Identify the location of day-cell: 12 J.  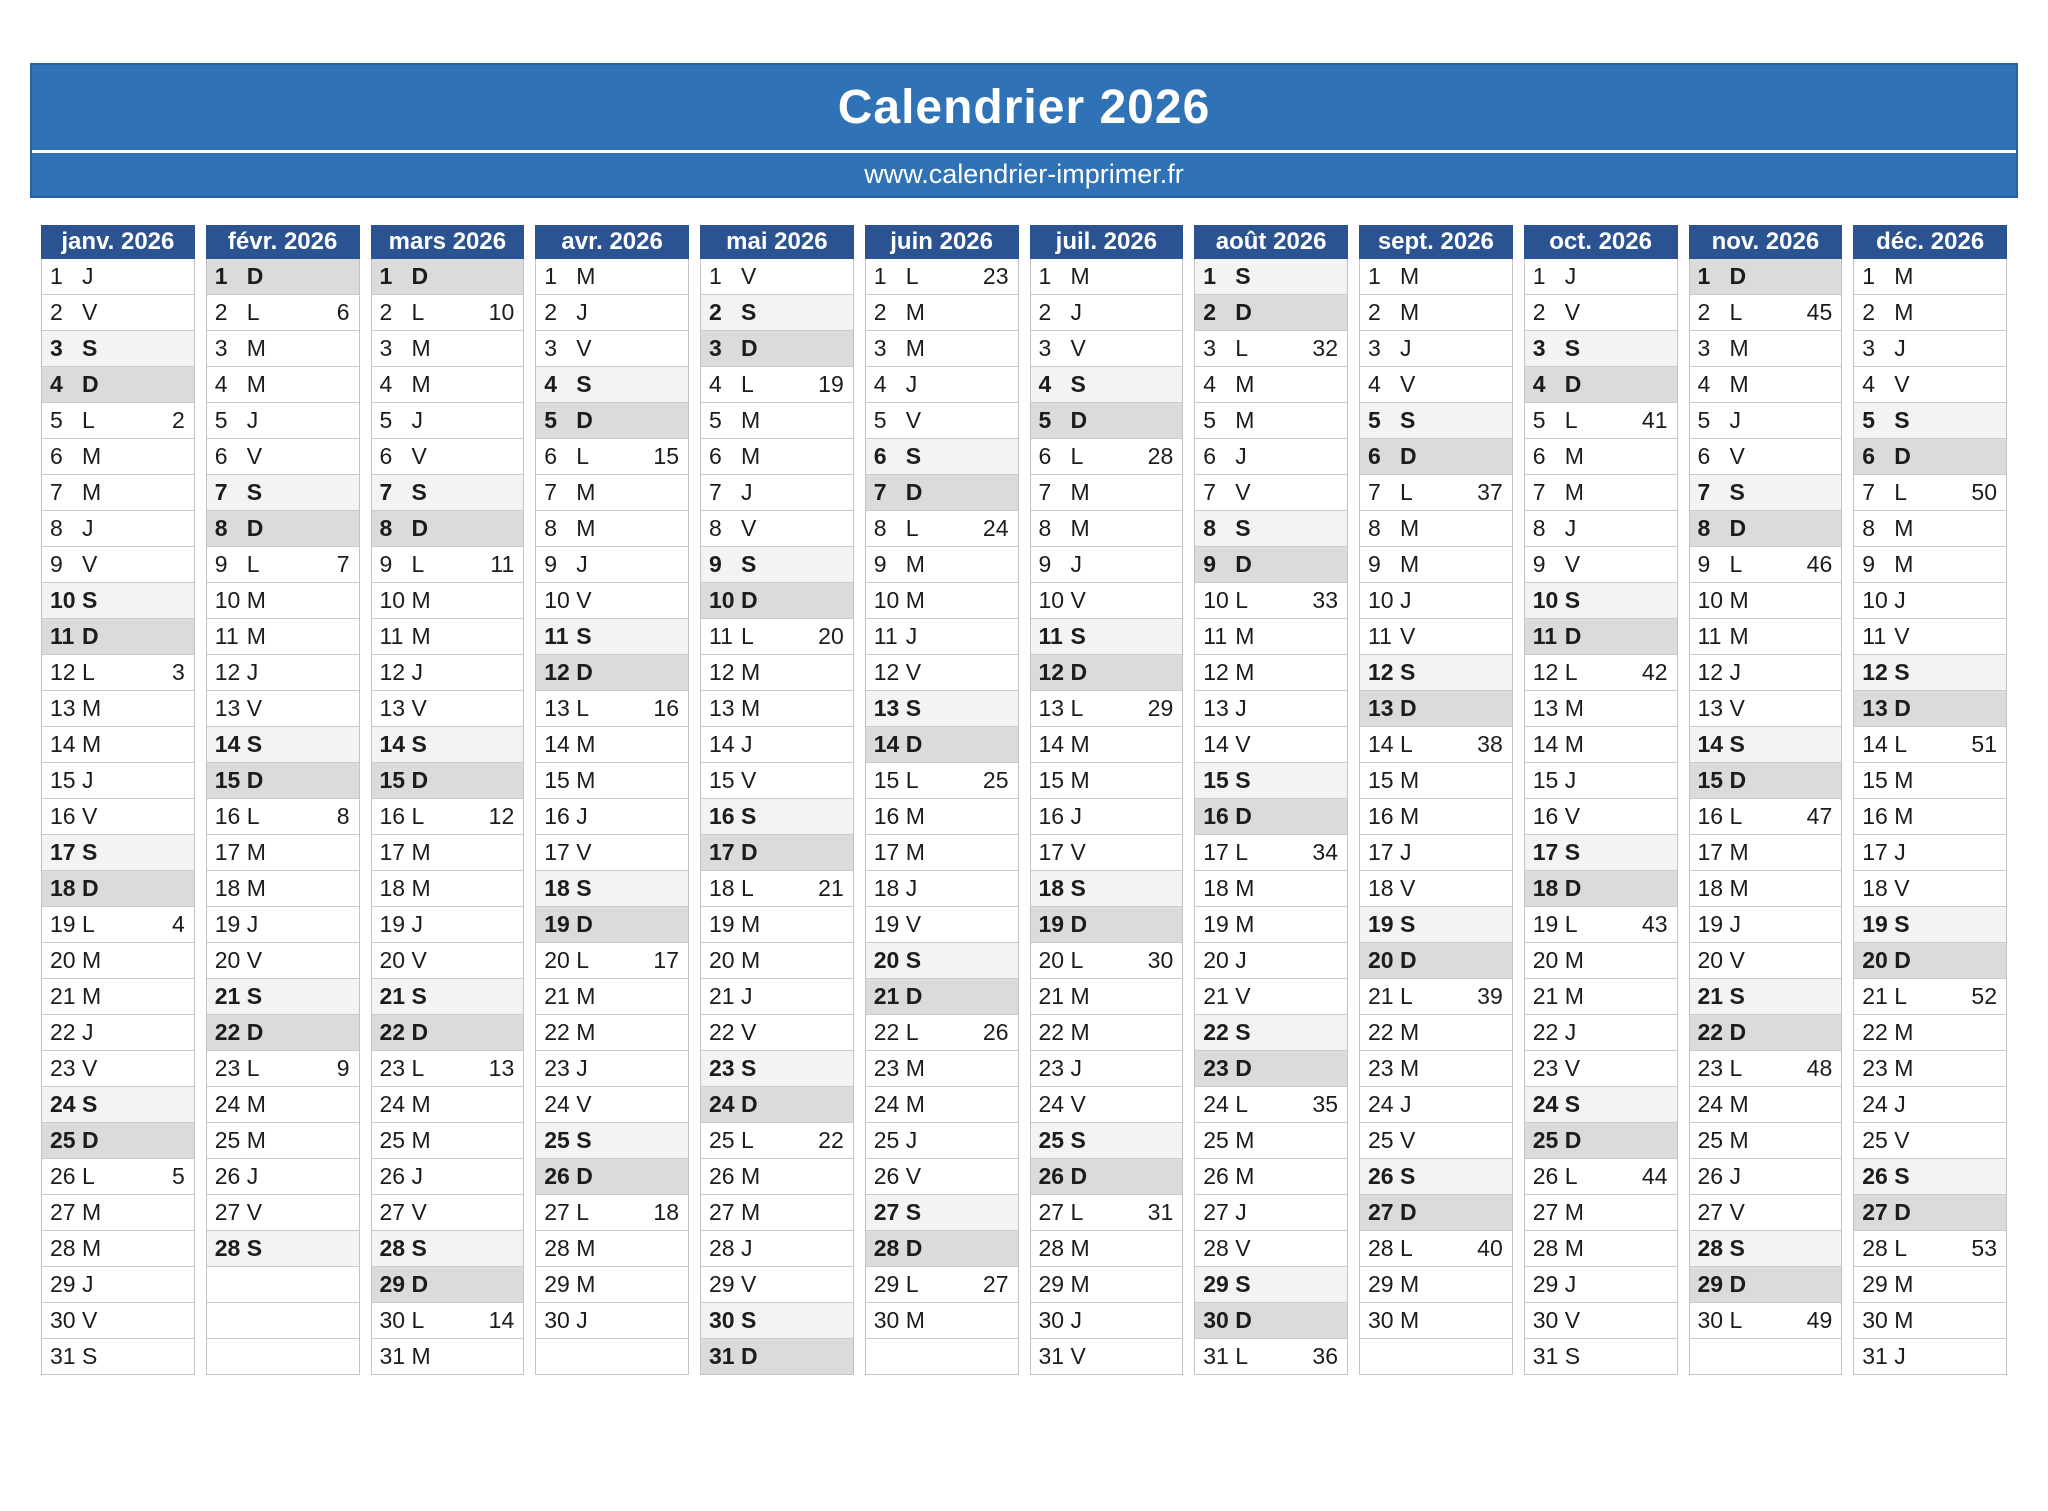
(1765, 672).